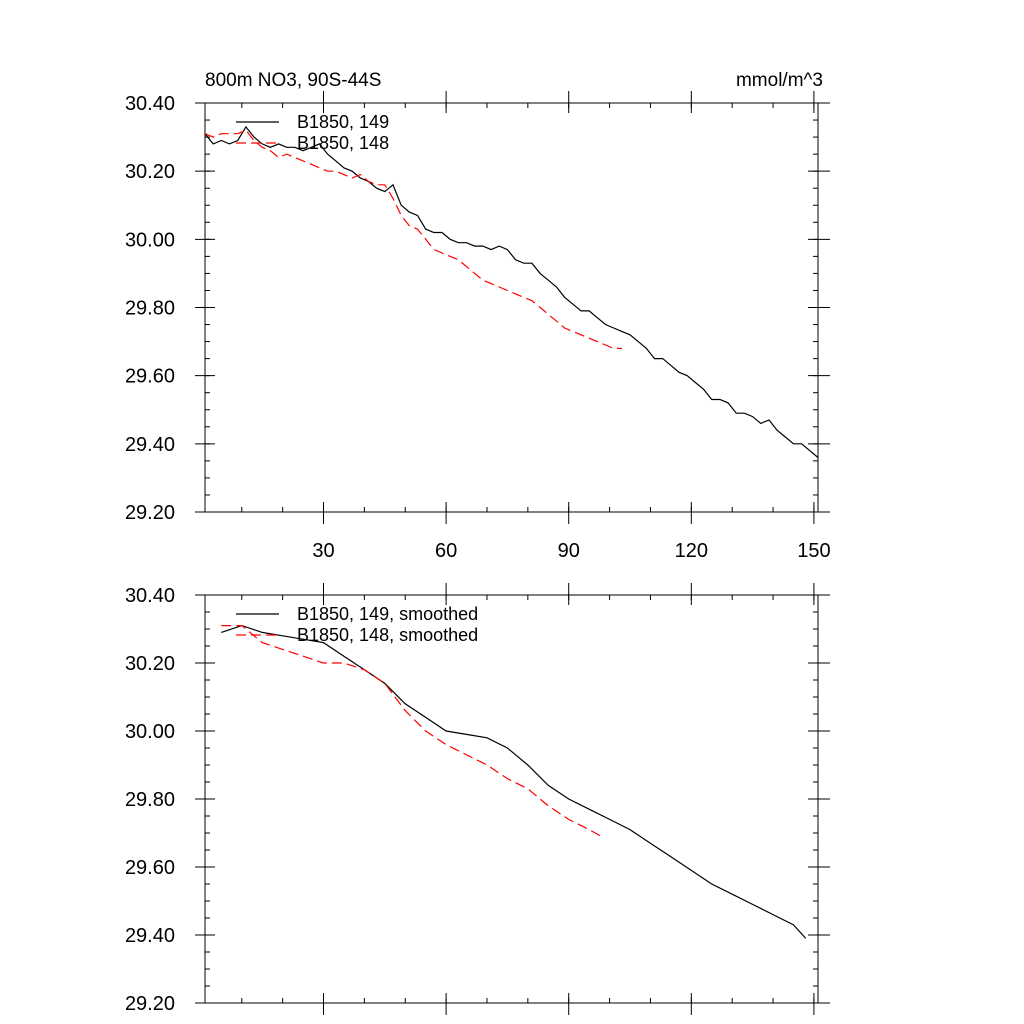 The width and height of the screenshot is (1024, 1024). What do you see at coordinates (343, 143) in the screenshot?
I see `legend-label: B1850, 148` at bounding box center [343, 143].